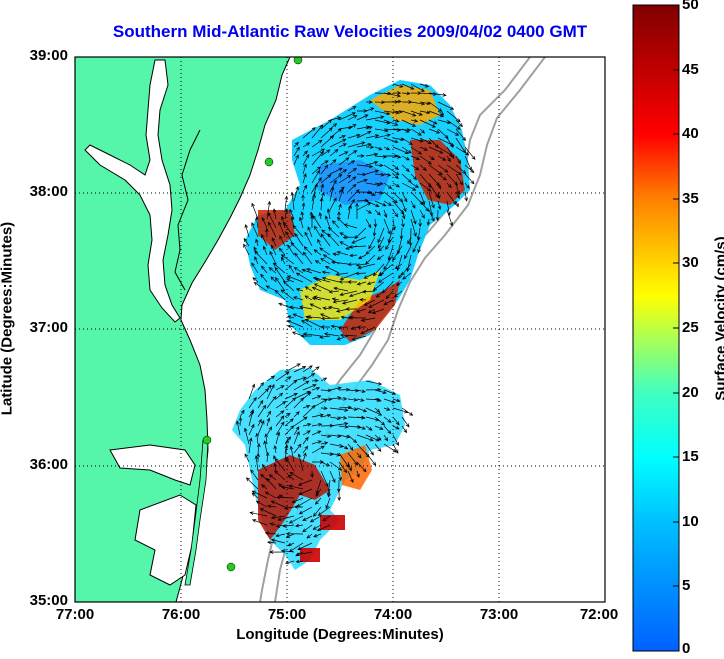 This screenshot has width=724, height=659. I want to click on colorbar-tick-label: 20, so click(690, 392).